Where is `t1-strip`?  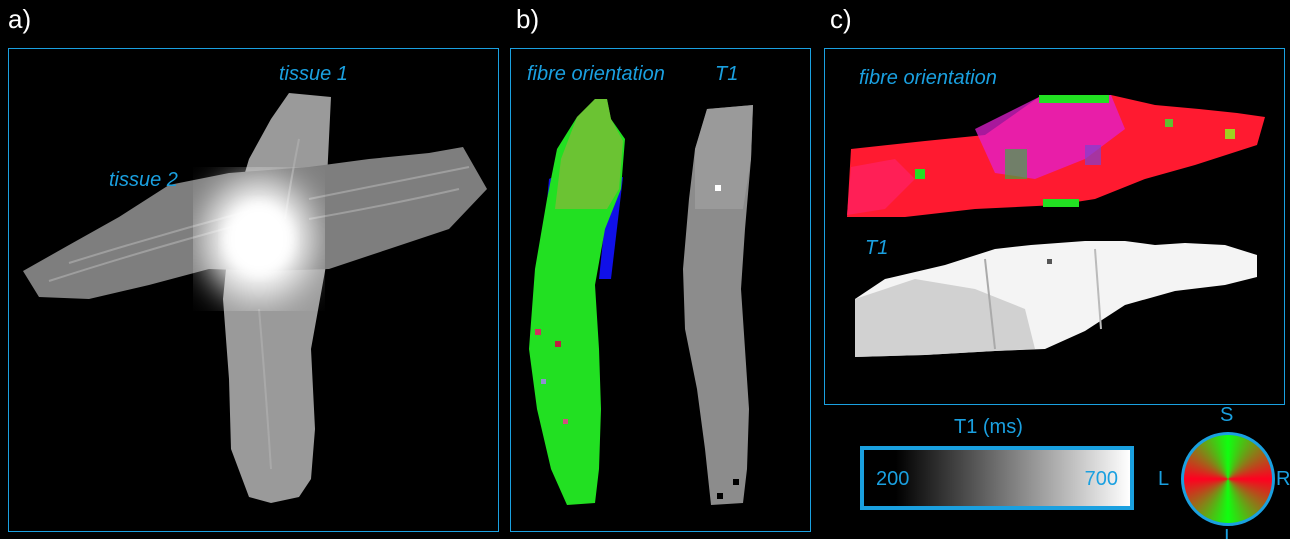
t1-strip is located at coordinates (718, 305).